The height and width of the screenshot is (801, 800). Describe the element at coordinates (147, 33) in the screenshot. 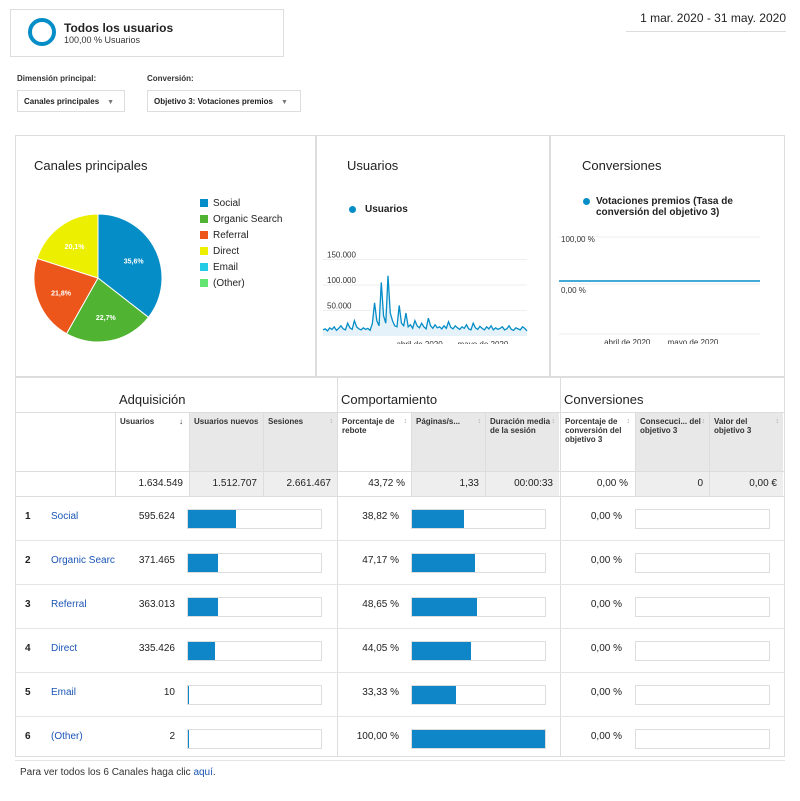

I see `segment-card: Todos los usuarios 100,00 % Usuarios` at that location.